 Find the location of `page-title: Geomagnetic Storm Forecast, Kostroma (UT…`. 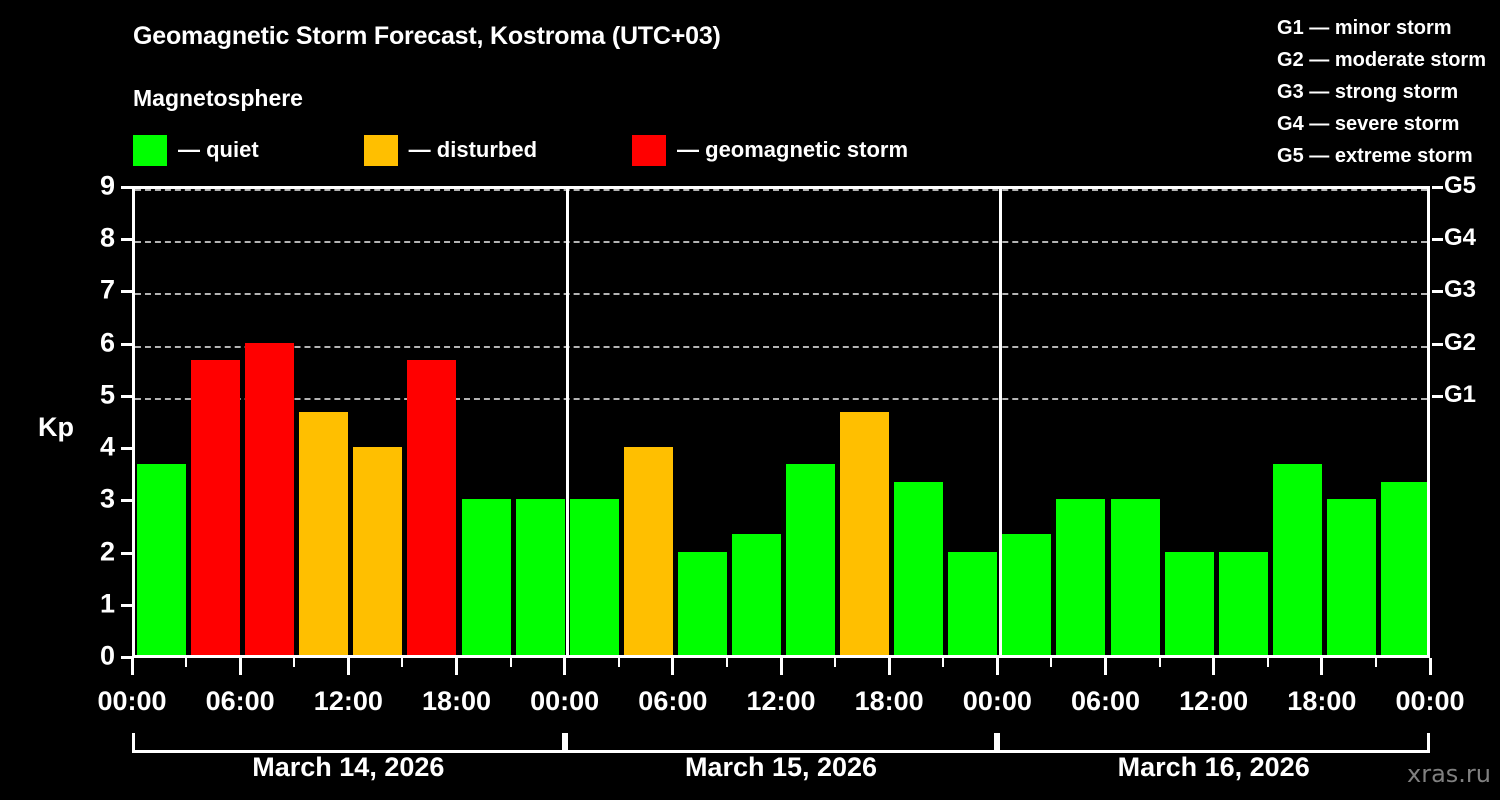

page-title: Geomagnetic Storm Forecast, Kostroma (UT… is located at coordinates (427, 36).